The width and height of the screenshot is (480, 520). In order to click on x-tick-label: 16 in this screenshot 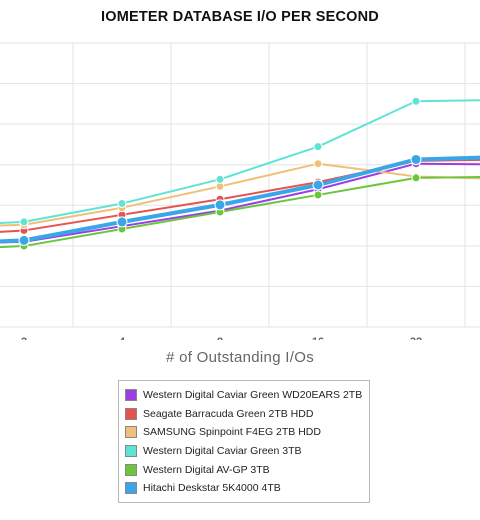, I will do `click(318, 338)`.